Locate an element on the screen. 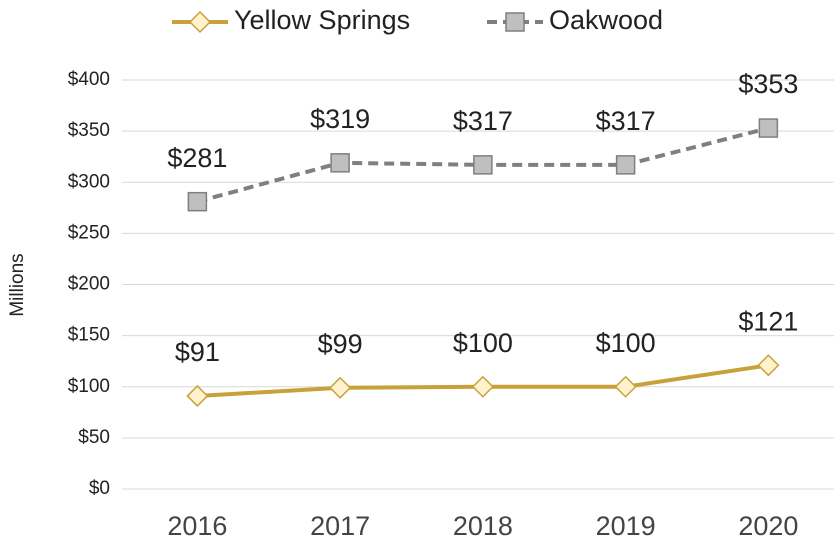  y-tick-label: $0 is located at coordinates (99, 488).